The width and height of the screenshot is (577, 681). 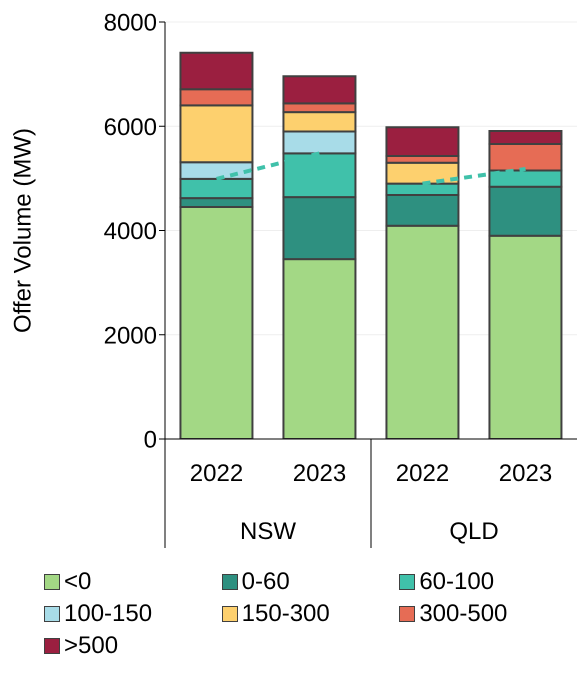 I want to click on y-tick-label: 4000, so click(x=130, y=232).